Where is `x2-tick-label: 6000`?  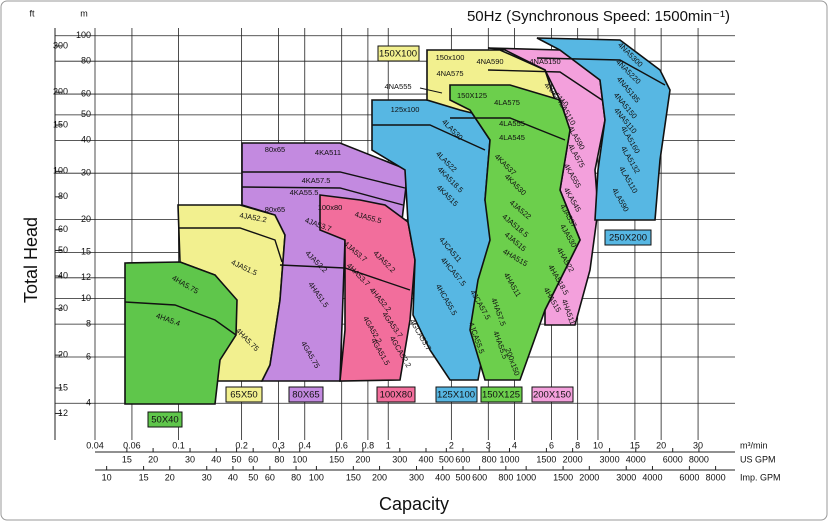 x2-tick-label: 6000 is located at coordinates (673, 459).